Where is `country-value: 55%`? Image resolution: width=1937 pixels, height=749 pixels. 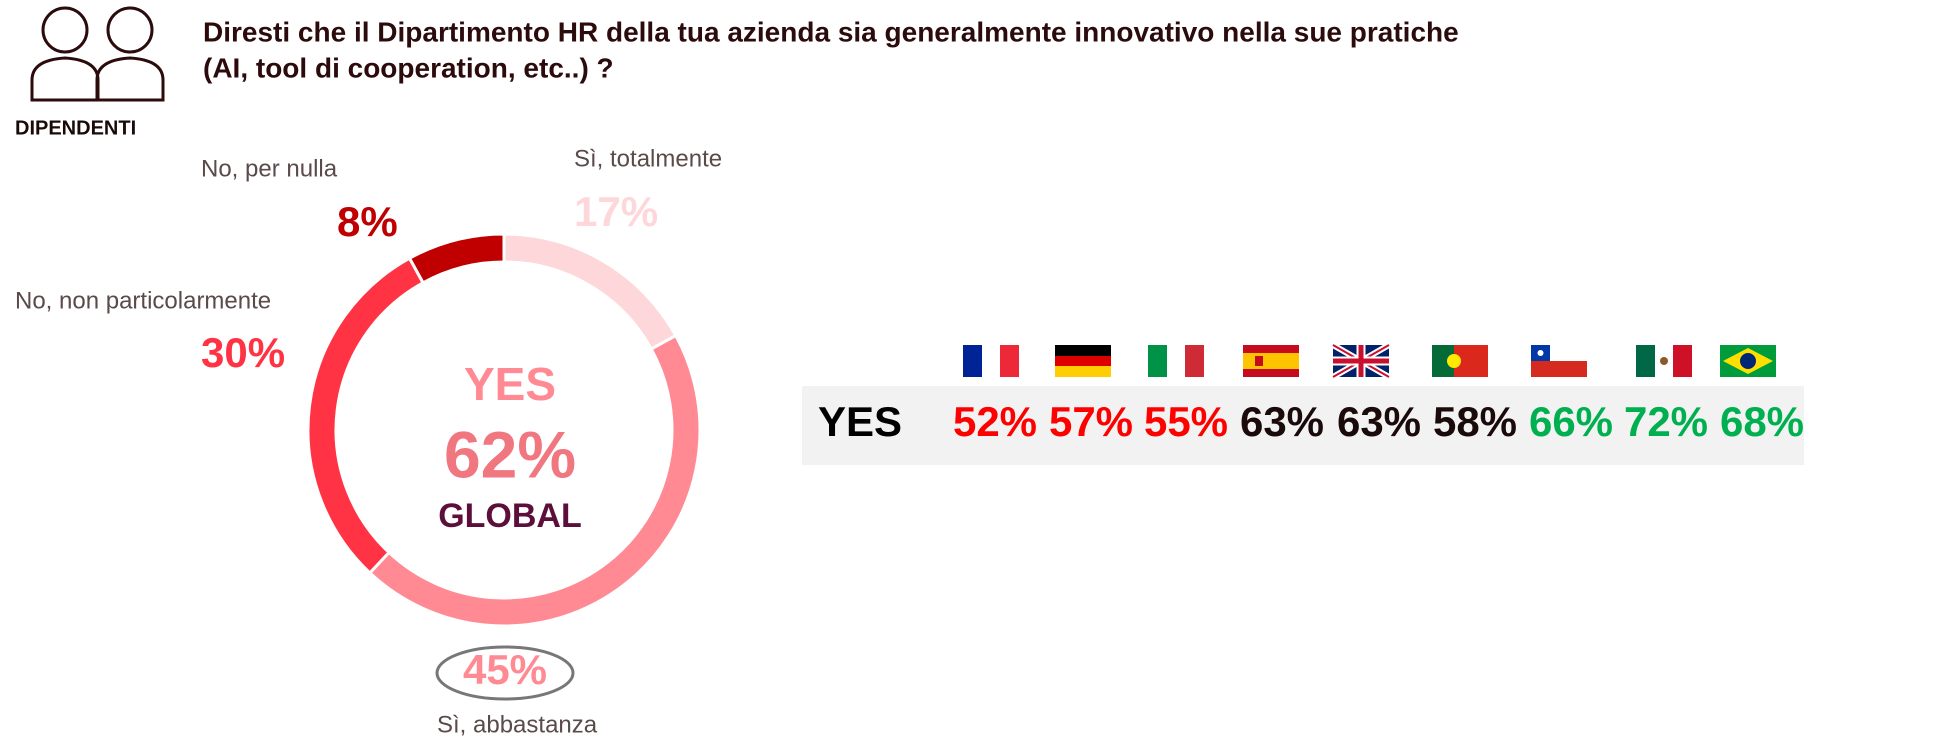
country-value: 55% is located at coordinates (1186, 421).